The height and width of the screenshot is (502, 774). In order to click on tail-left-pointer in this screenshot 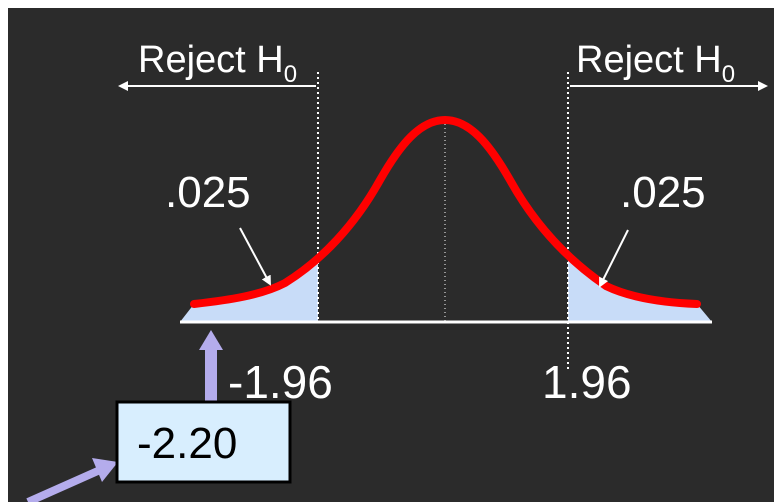, I will do `click(255, 256)`.